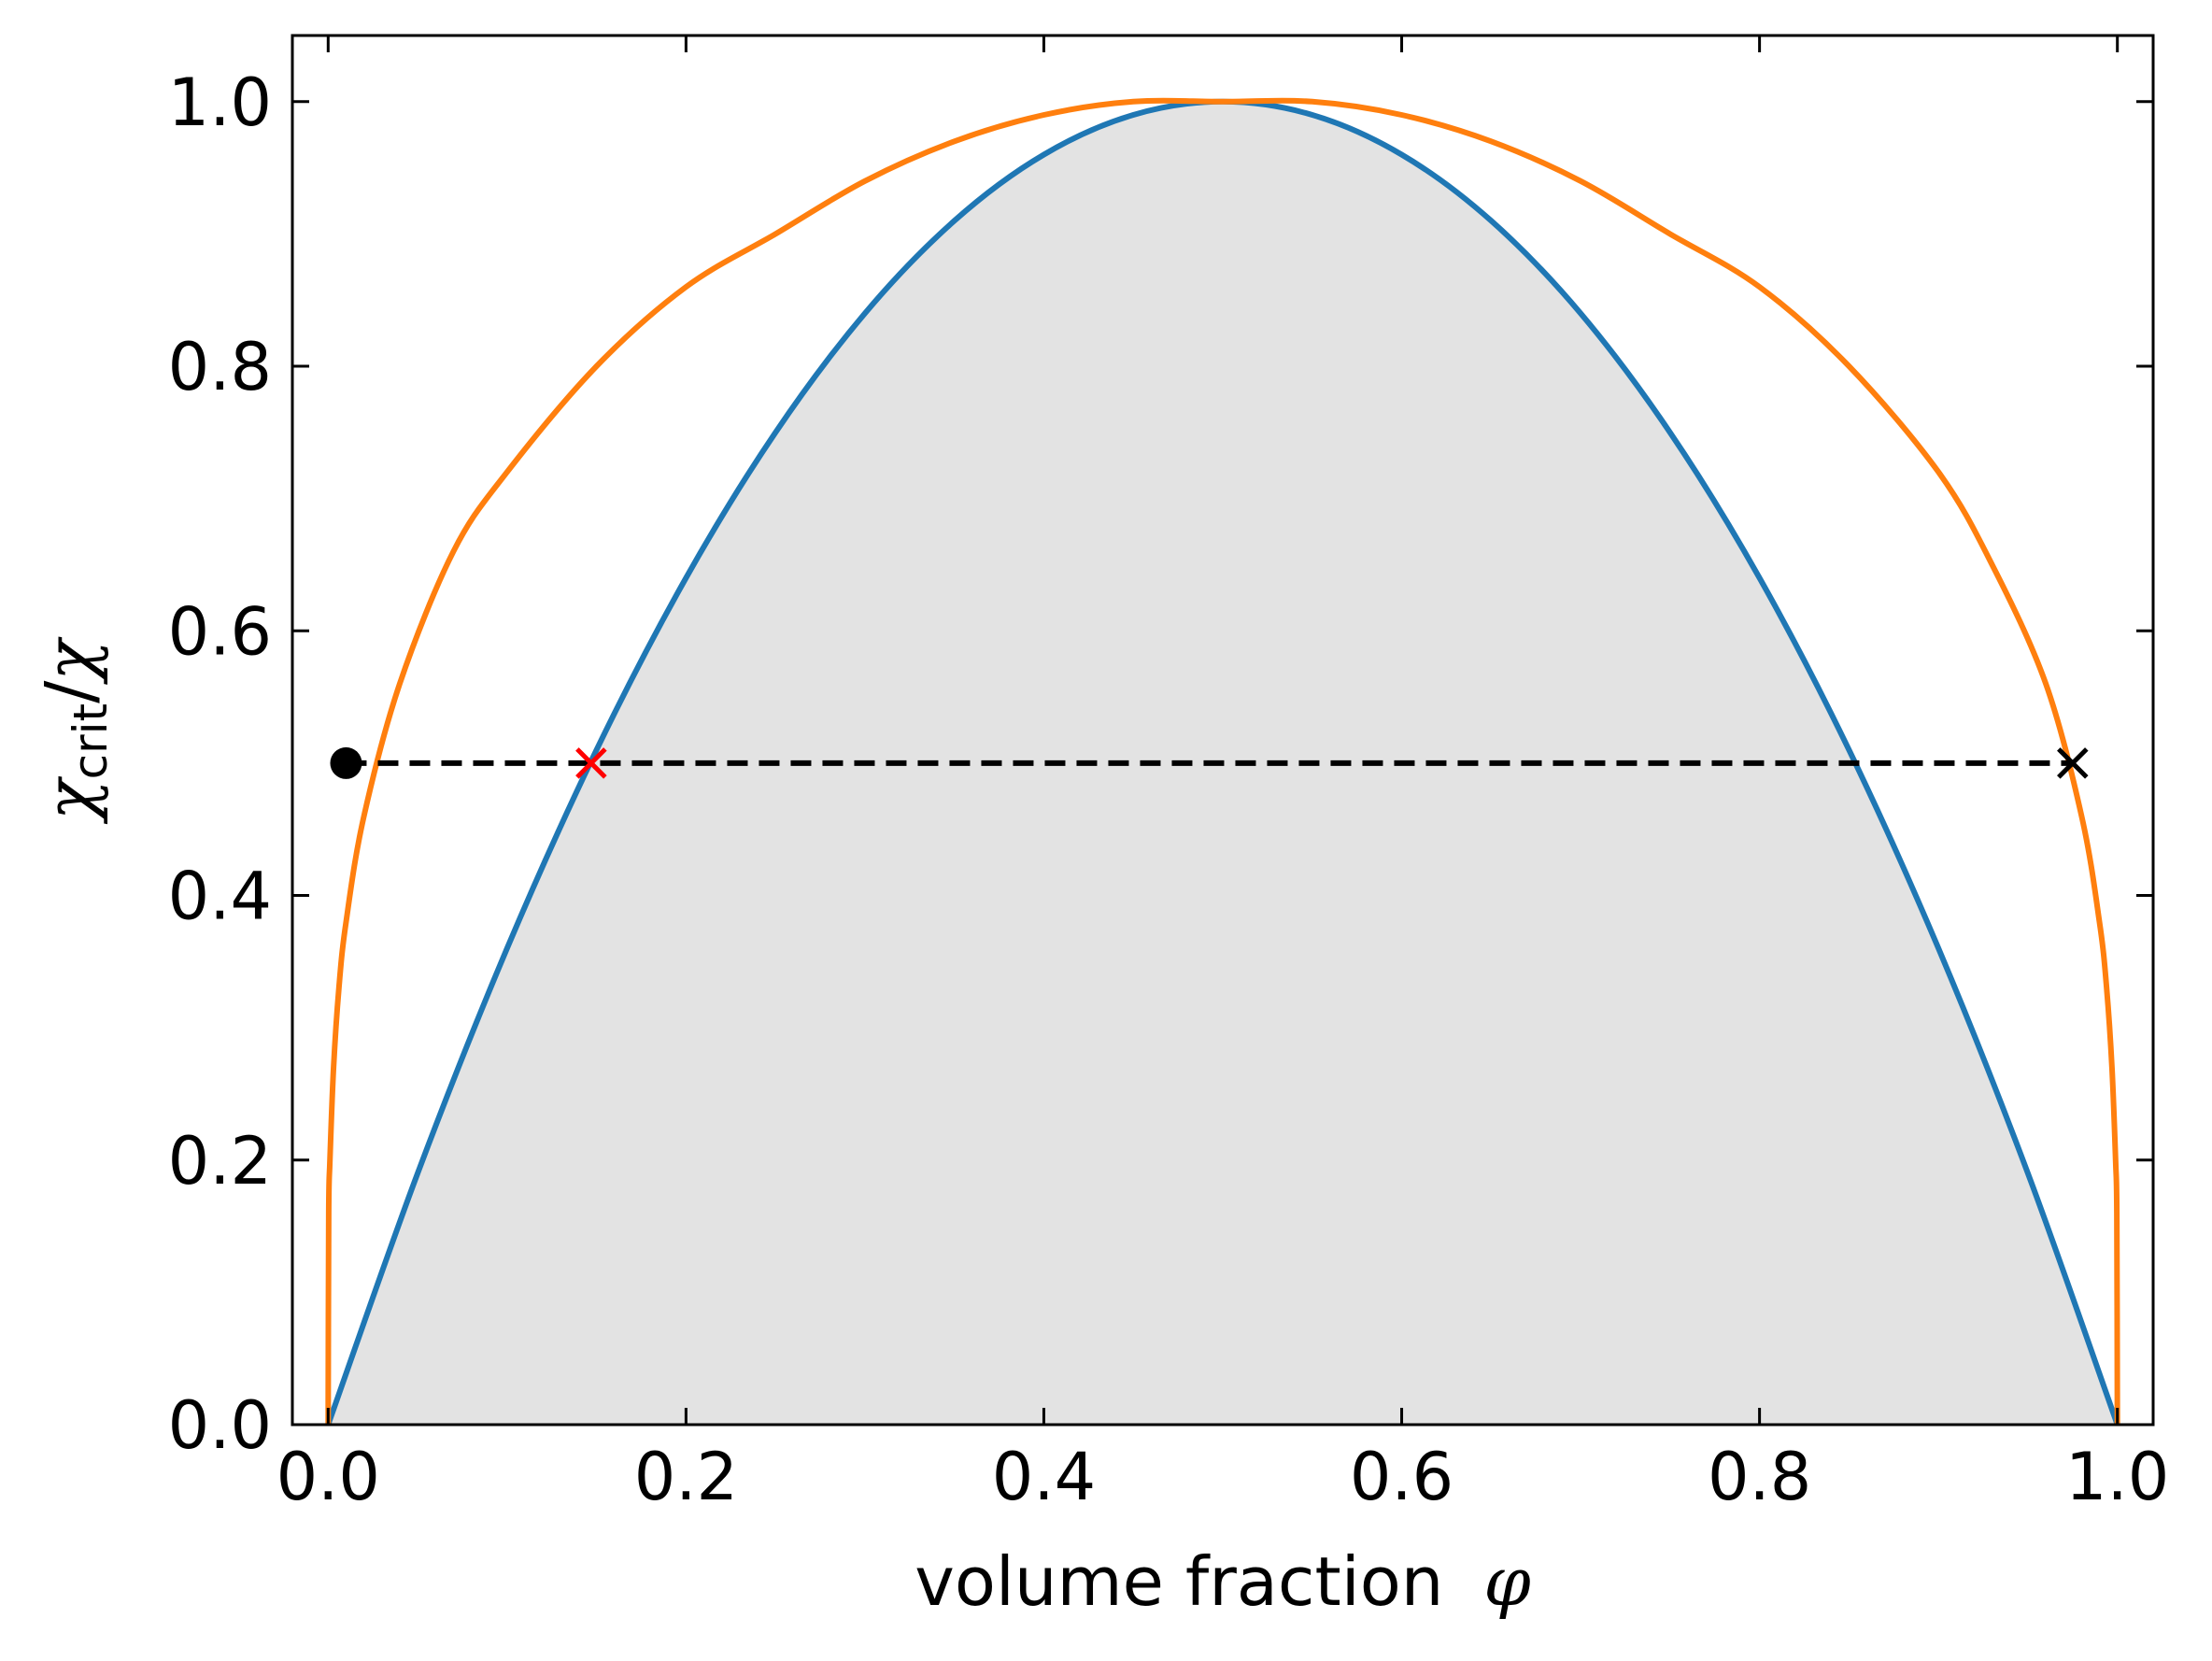 Image resolution: width=2212 pixels, height=1661 pixels. What do you see at coordinates (328, 1477) in the screenshot?
I see `x-tick-label: 0.0` at bounding box center [328, 1477].